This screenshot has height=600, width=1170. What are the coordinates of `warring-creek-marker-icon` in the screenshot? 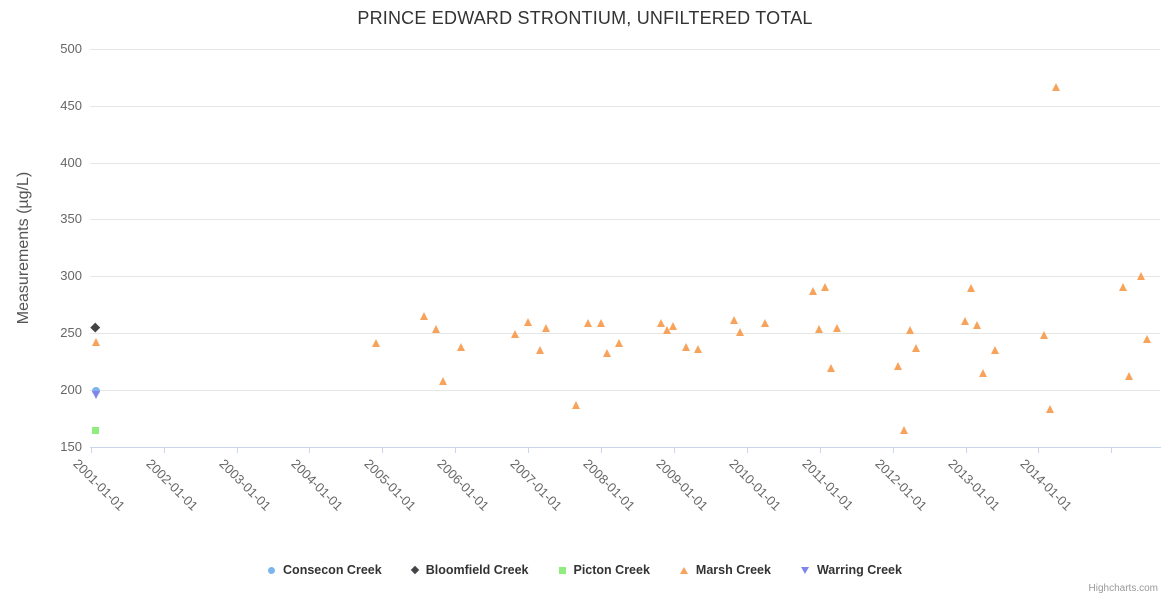 It's located at (804, 570).